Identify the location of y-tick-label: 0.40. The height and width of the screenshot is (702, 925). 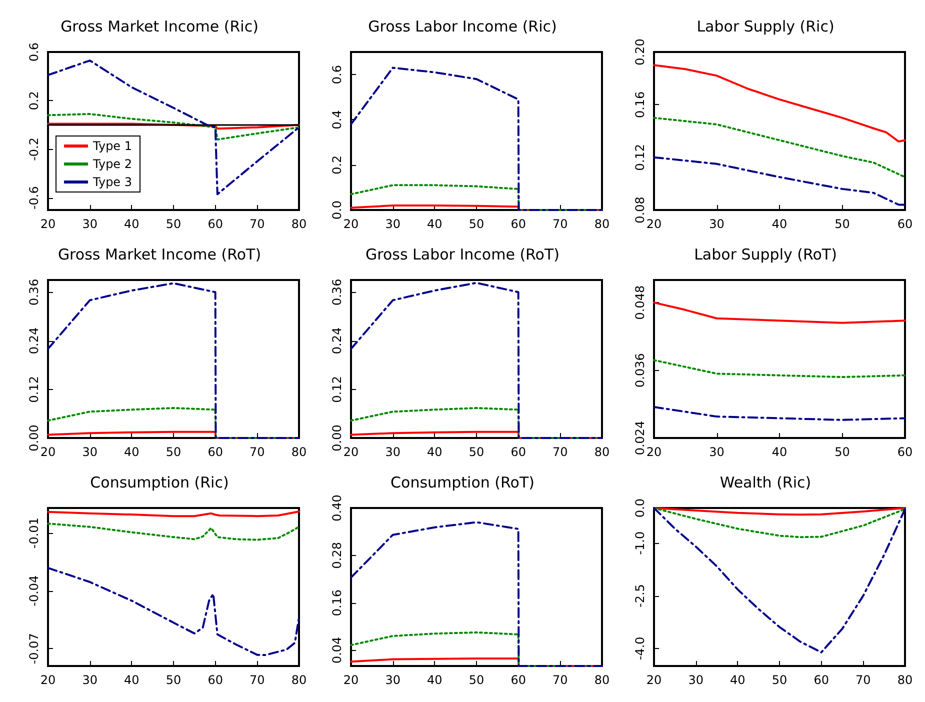
(337, 508).